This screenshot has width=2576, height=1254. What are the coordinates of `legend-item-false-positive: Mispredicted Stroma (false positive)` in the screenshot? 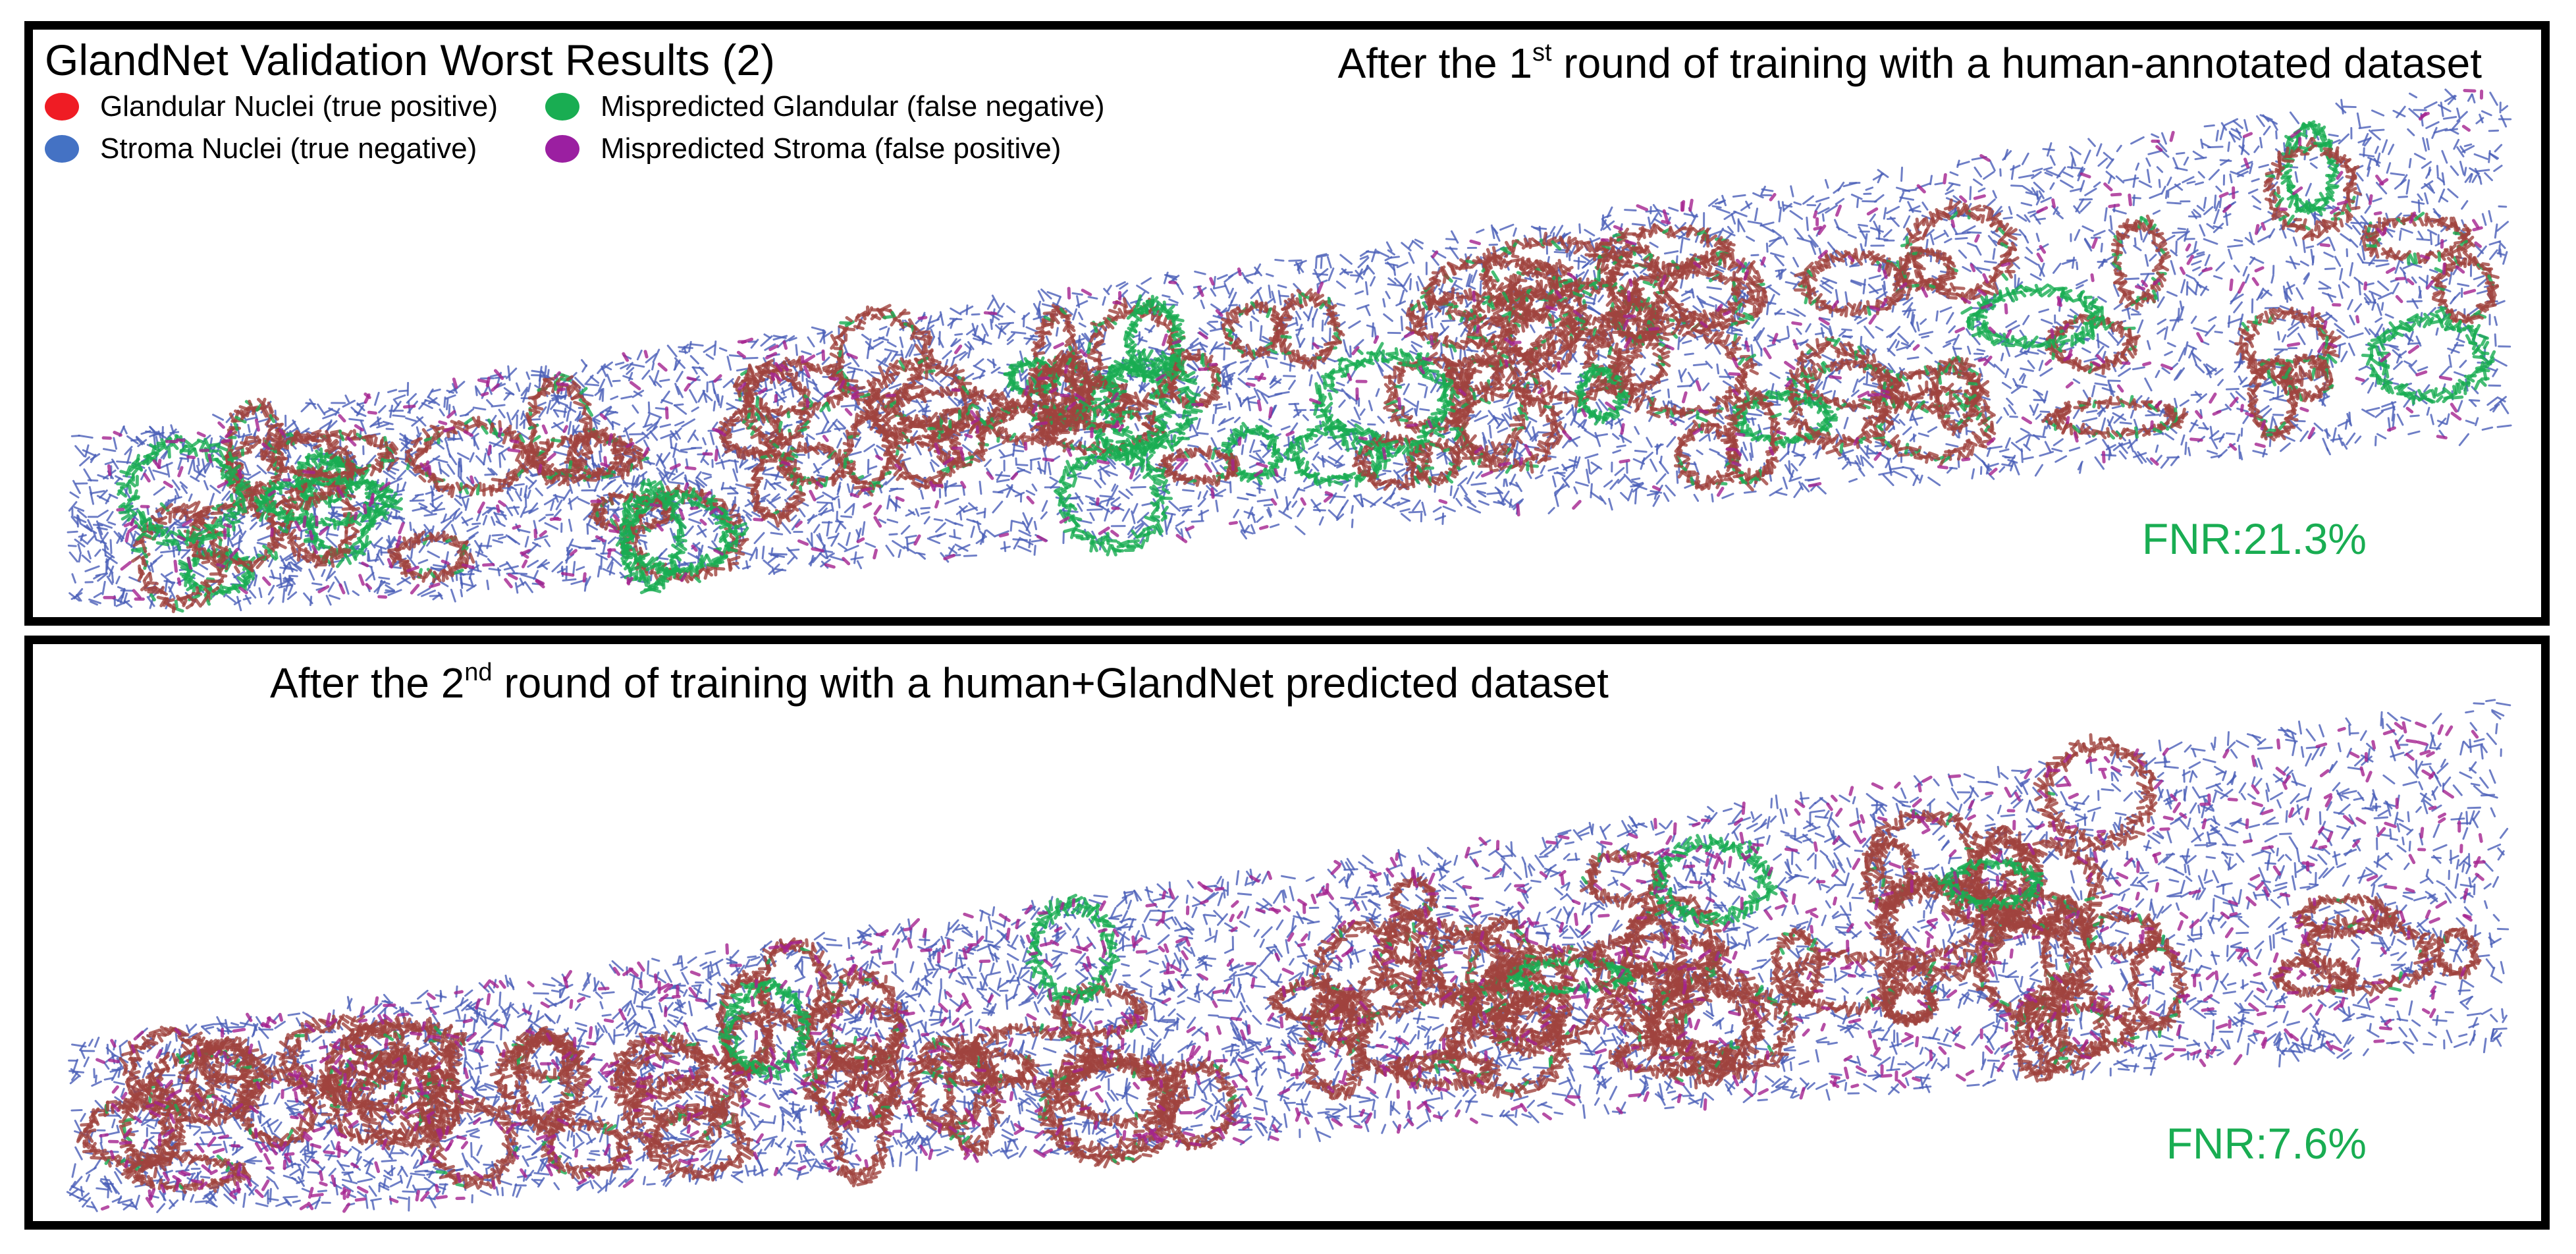 It's located at (841, 148).